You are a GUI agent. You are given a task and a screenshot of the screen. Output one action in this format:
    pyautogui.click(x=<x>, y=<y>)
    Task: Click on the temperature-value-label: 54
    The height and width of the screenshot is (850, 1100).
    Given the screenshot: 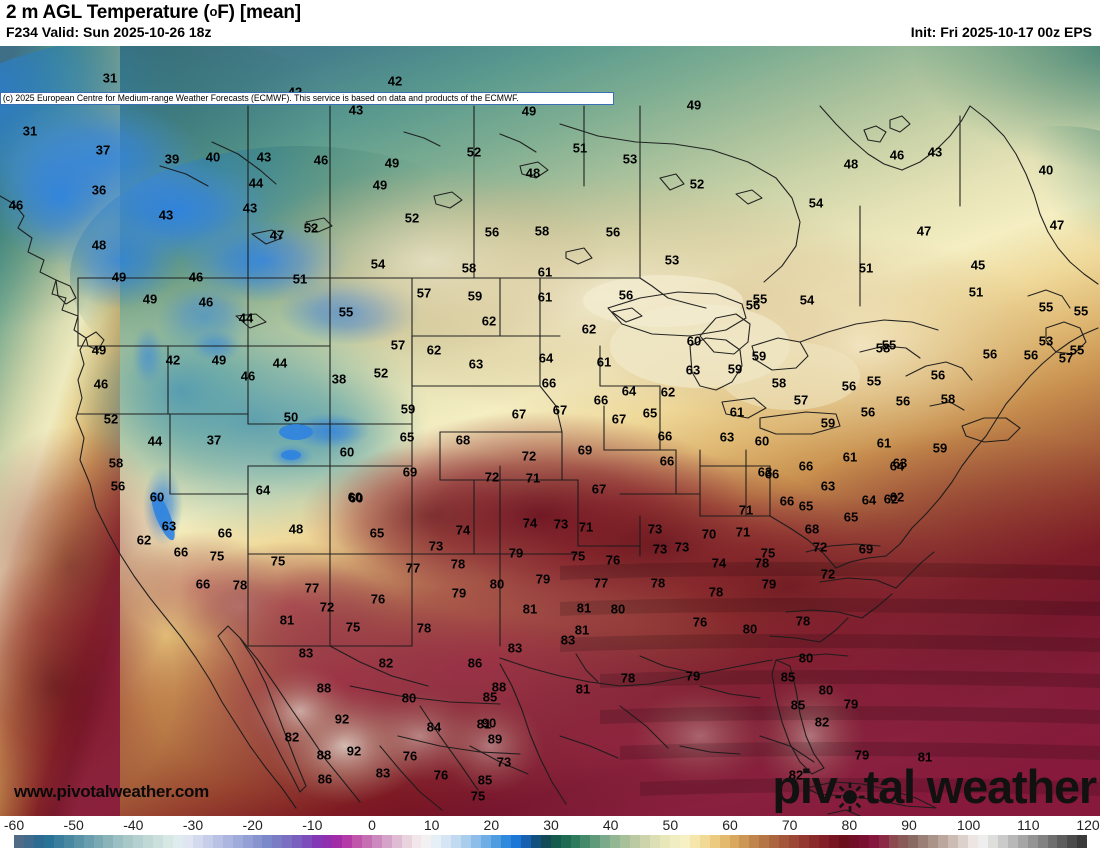 What is the action you would take?
    pyautogui.click(x=807, y=300)
    